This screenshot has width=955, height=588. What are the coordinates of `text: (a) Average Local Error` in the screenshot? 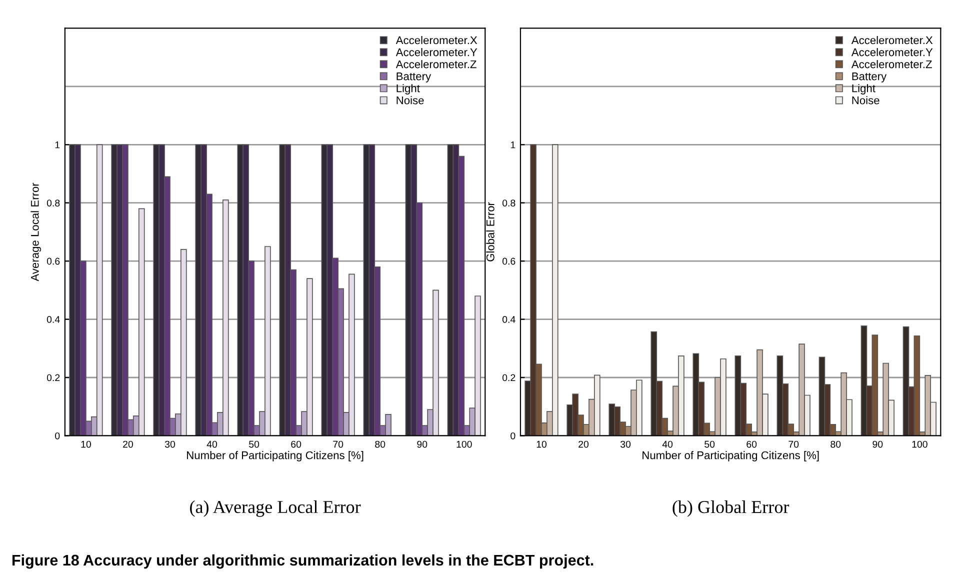 It's located at (275, 508).